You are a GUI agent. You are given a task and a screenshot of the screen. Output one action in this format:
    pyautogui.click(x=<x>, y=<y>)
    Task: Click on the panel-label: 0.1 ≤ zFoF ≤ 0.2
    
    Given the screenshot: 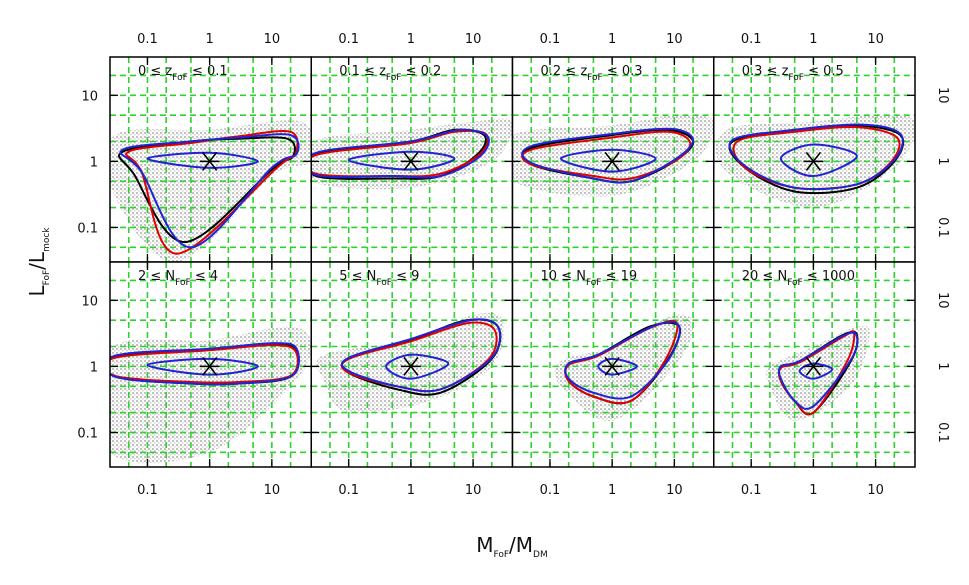 What is the action you would take?
    pyautogui.click(x=390, y=73)
    